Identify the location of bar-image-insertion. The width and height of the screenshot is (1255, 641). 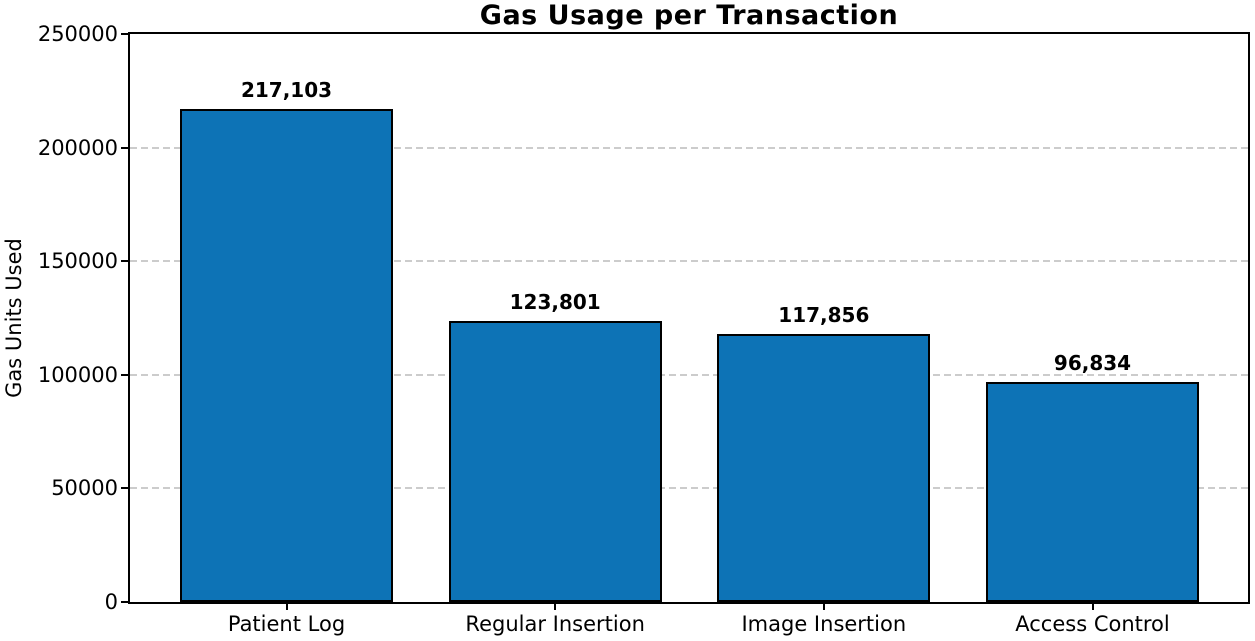
(824, 468).